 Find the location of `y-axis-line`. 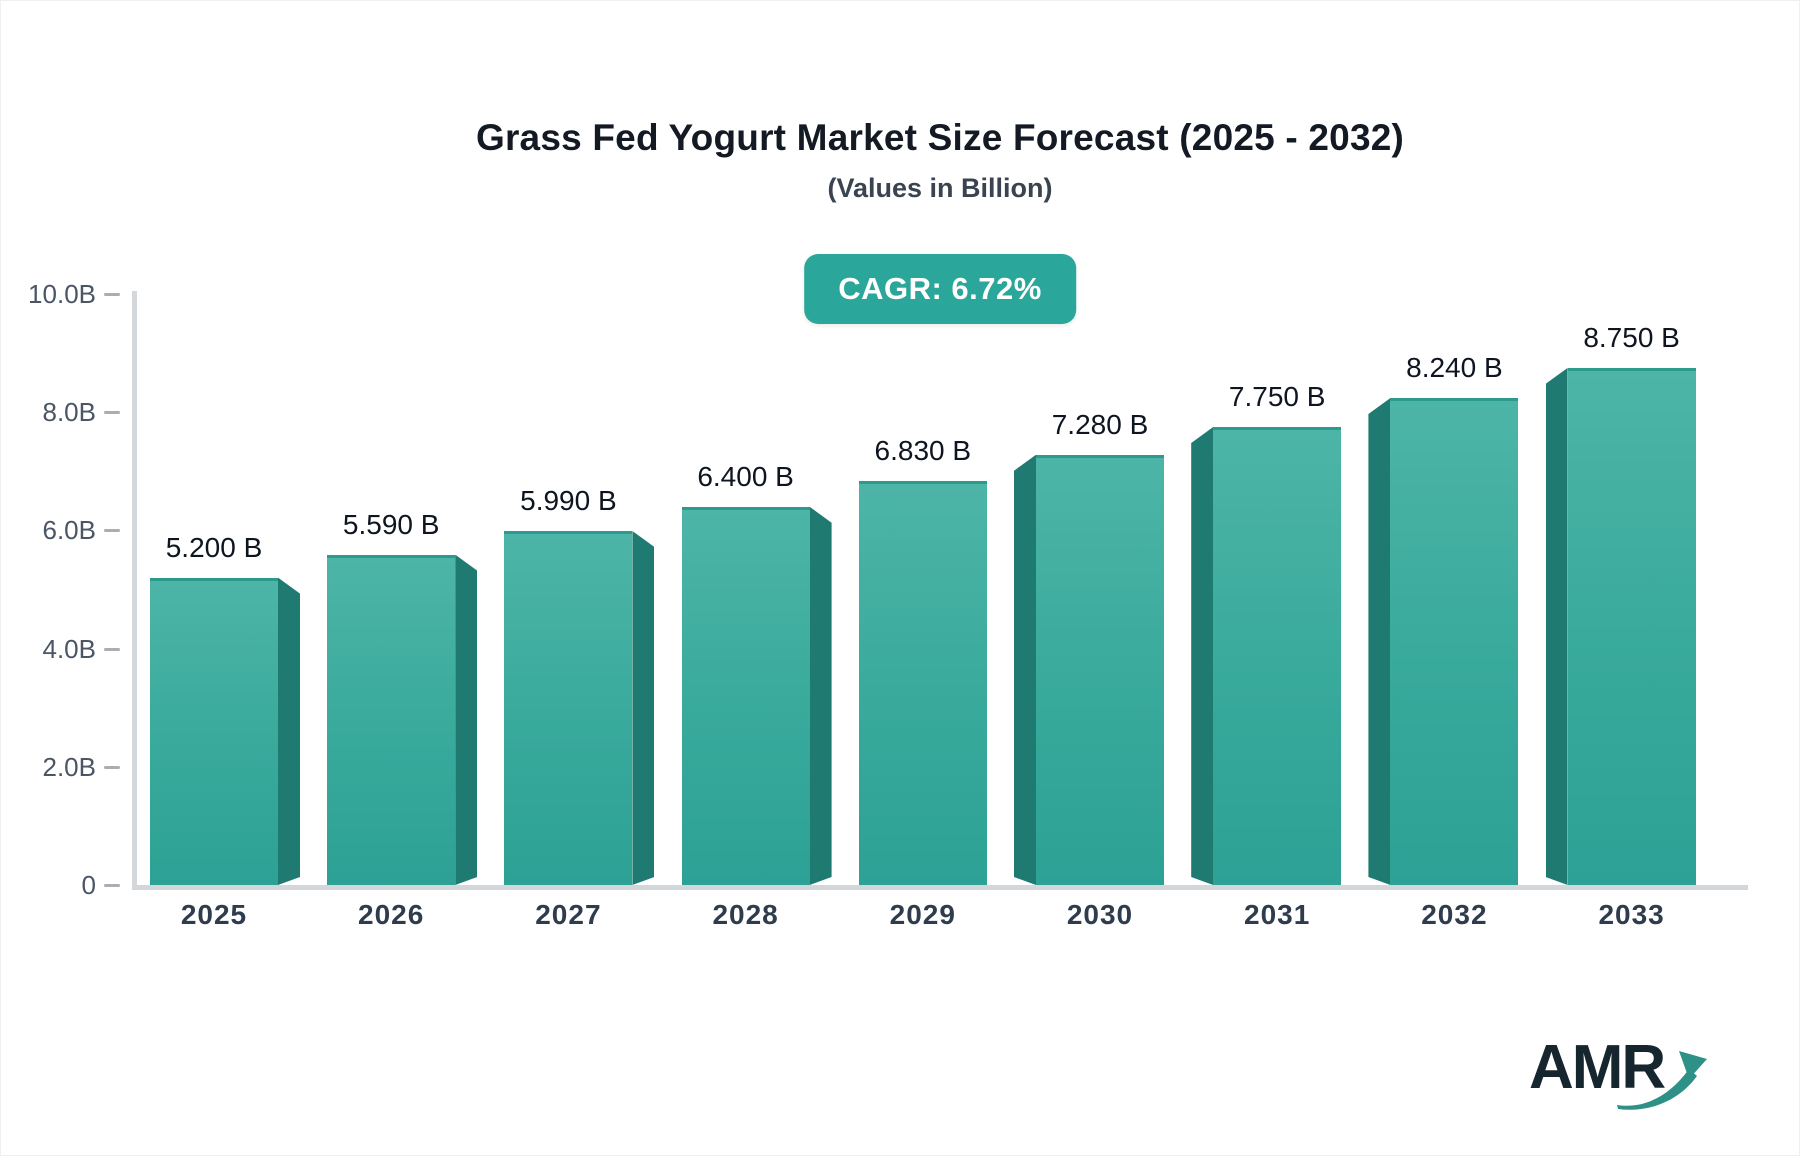

y-axis-line is located at coordinates (134, 590).